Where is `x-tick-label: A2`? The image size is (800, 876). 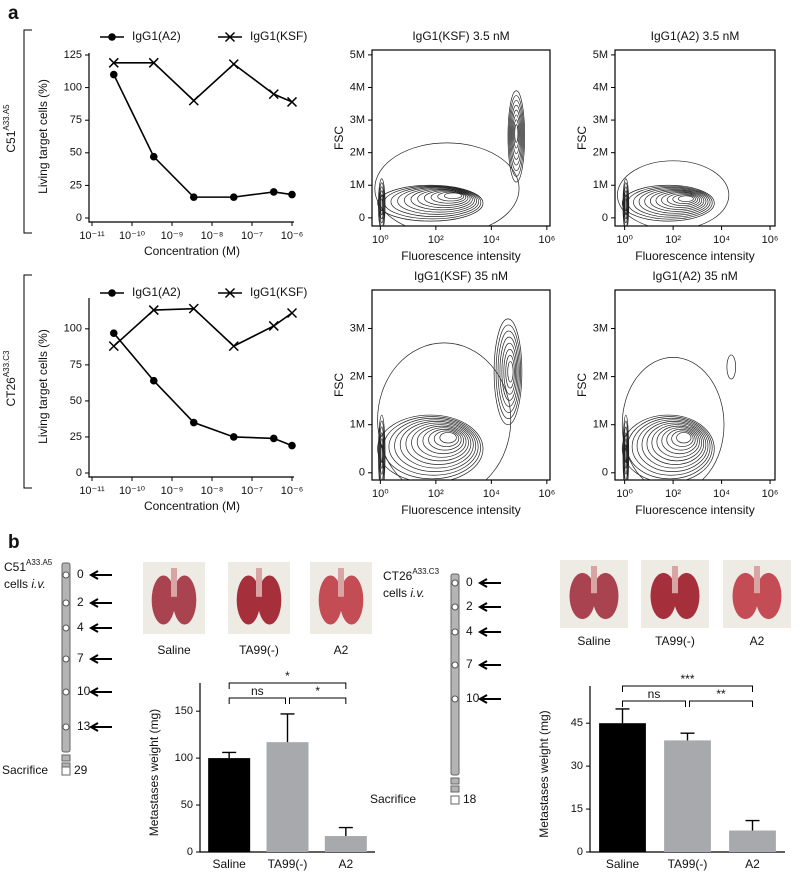
x-tick-label: A2 is located at coordinates (752, 864).